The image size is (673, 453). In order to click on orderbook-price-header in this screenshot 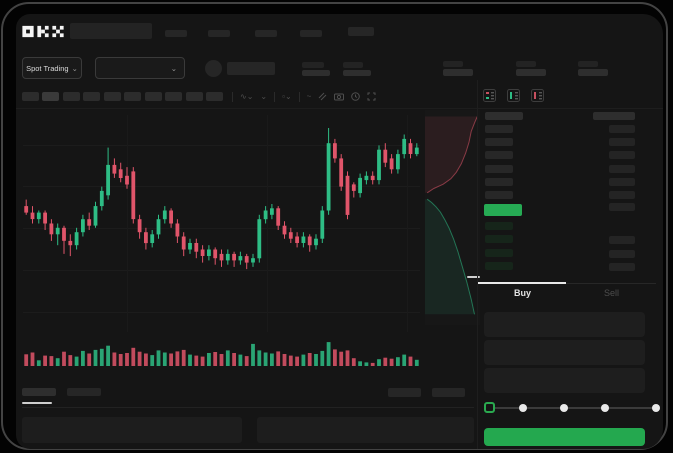, I will do `click(504, 116)`.